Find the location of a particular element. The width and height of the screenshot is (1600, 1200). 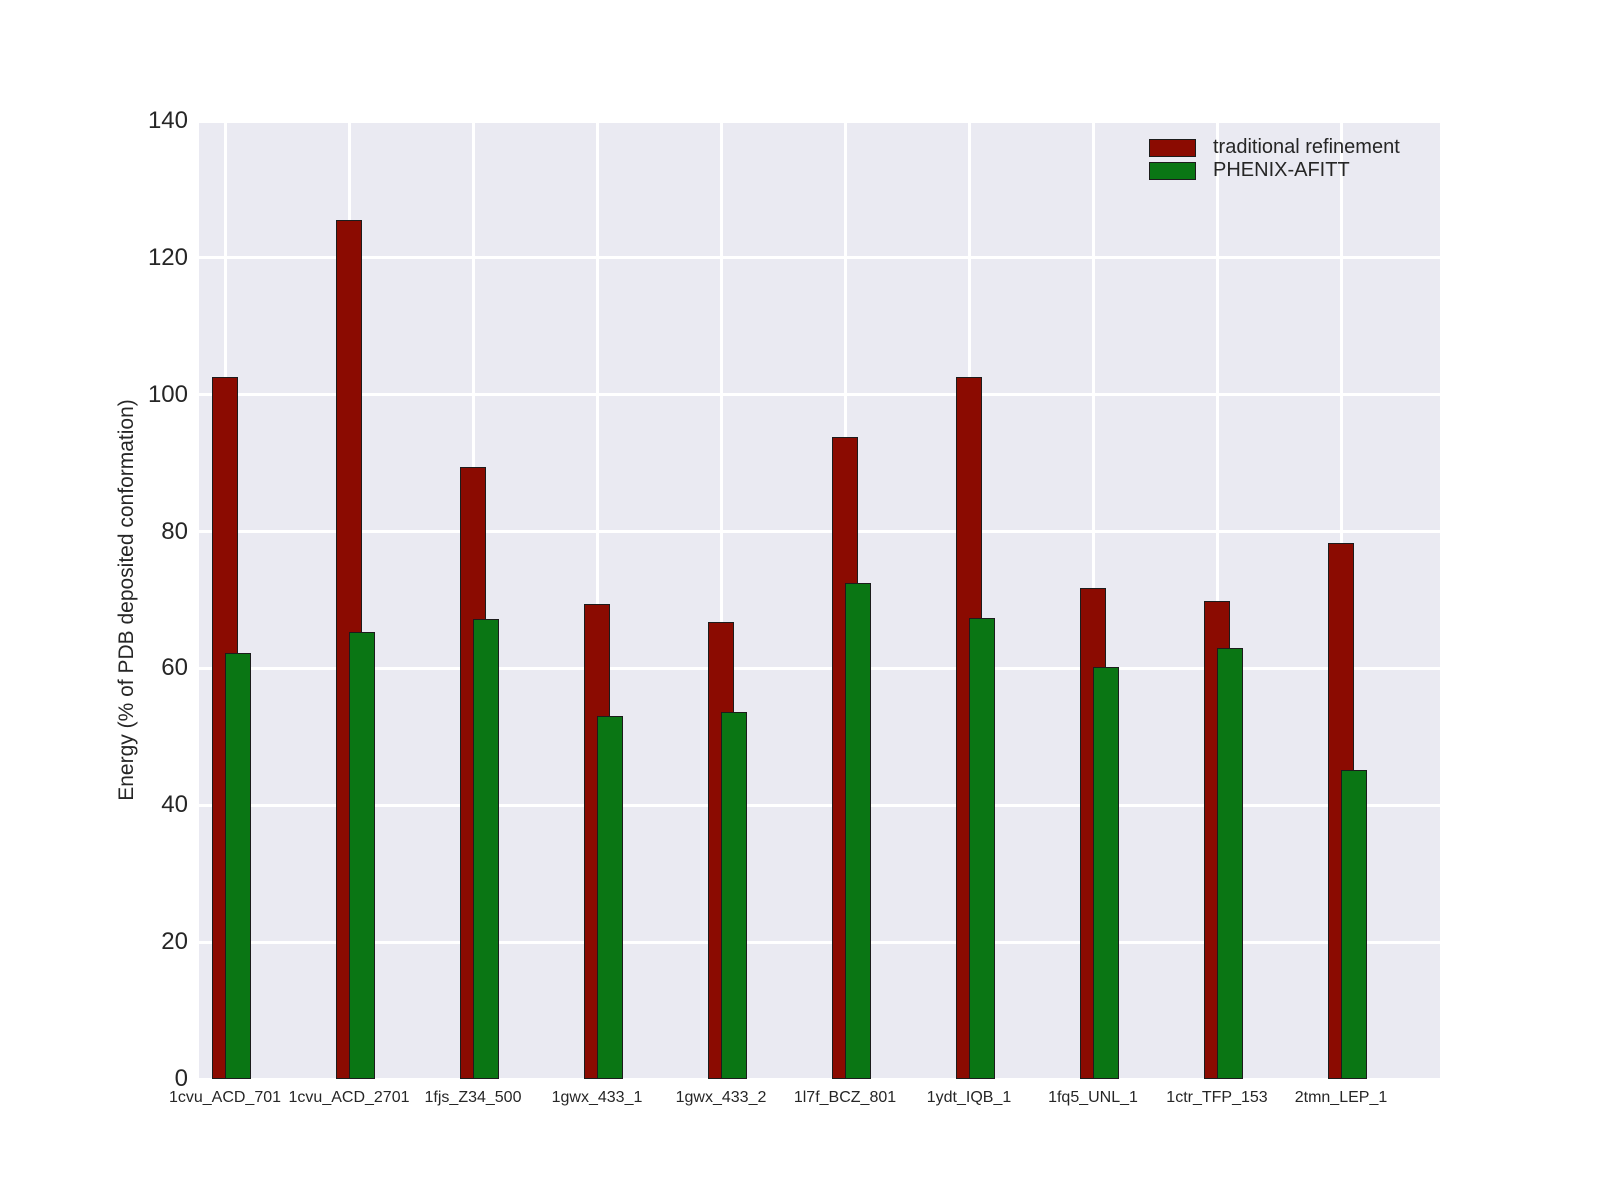

y-tick-label-60: 60 is located at coordinates (174, 668).